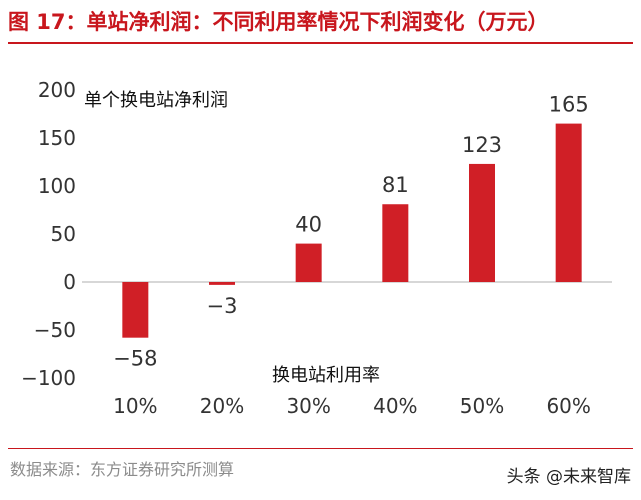 Image resolution: width=641 pixels, height=500 pixels. I want to click on source-note: 数据来源：东方证券研究所测算, so click(122, 469).